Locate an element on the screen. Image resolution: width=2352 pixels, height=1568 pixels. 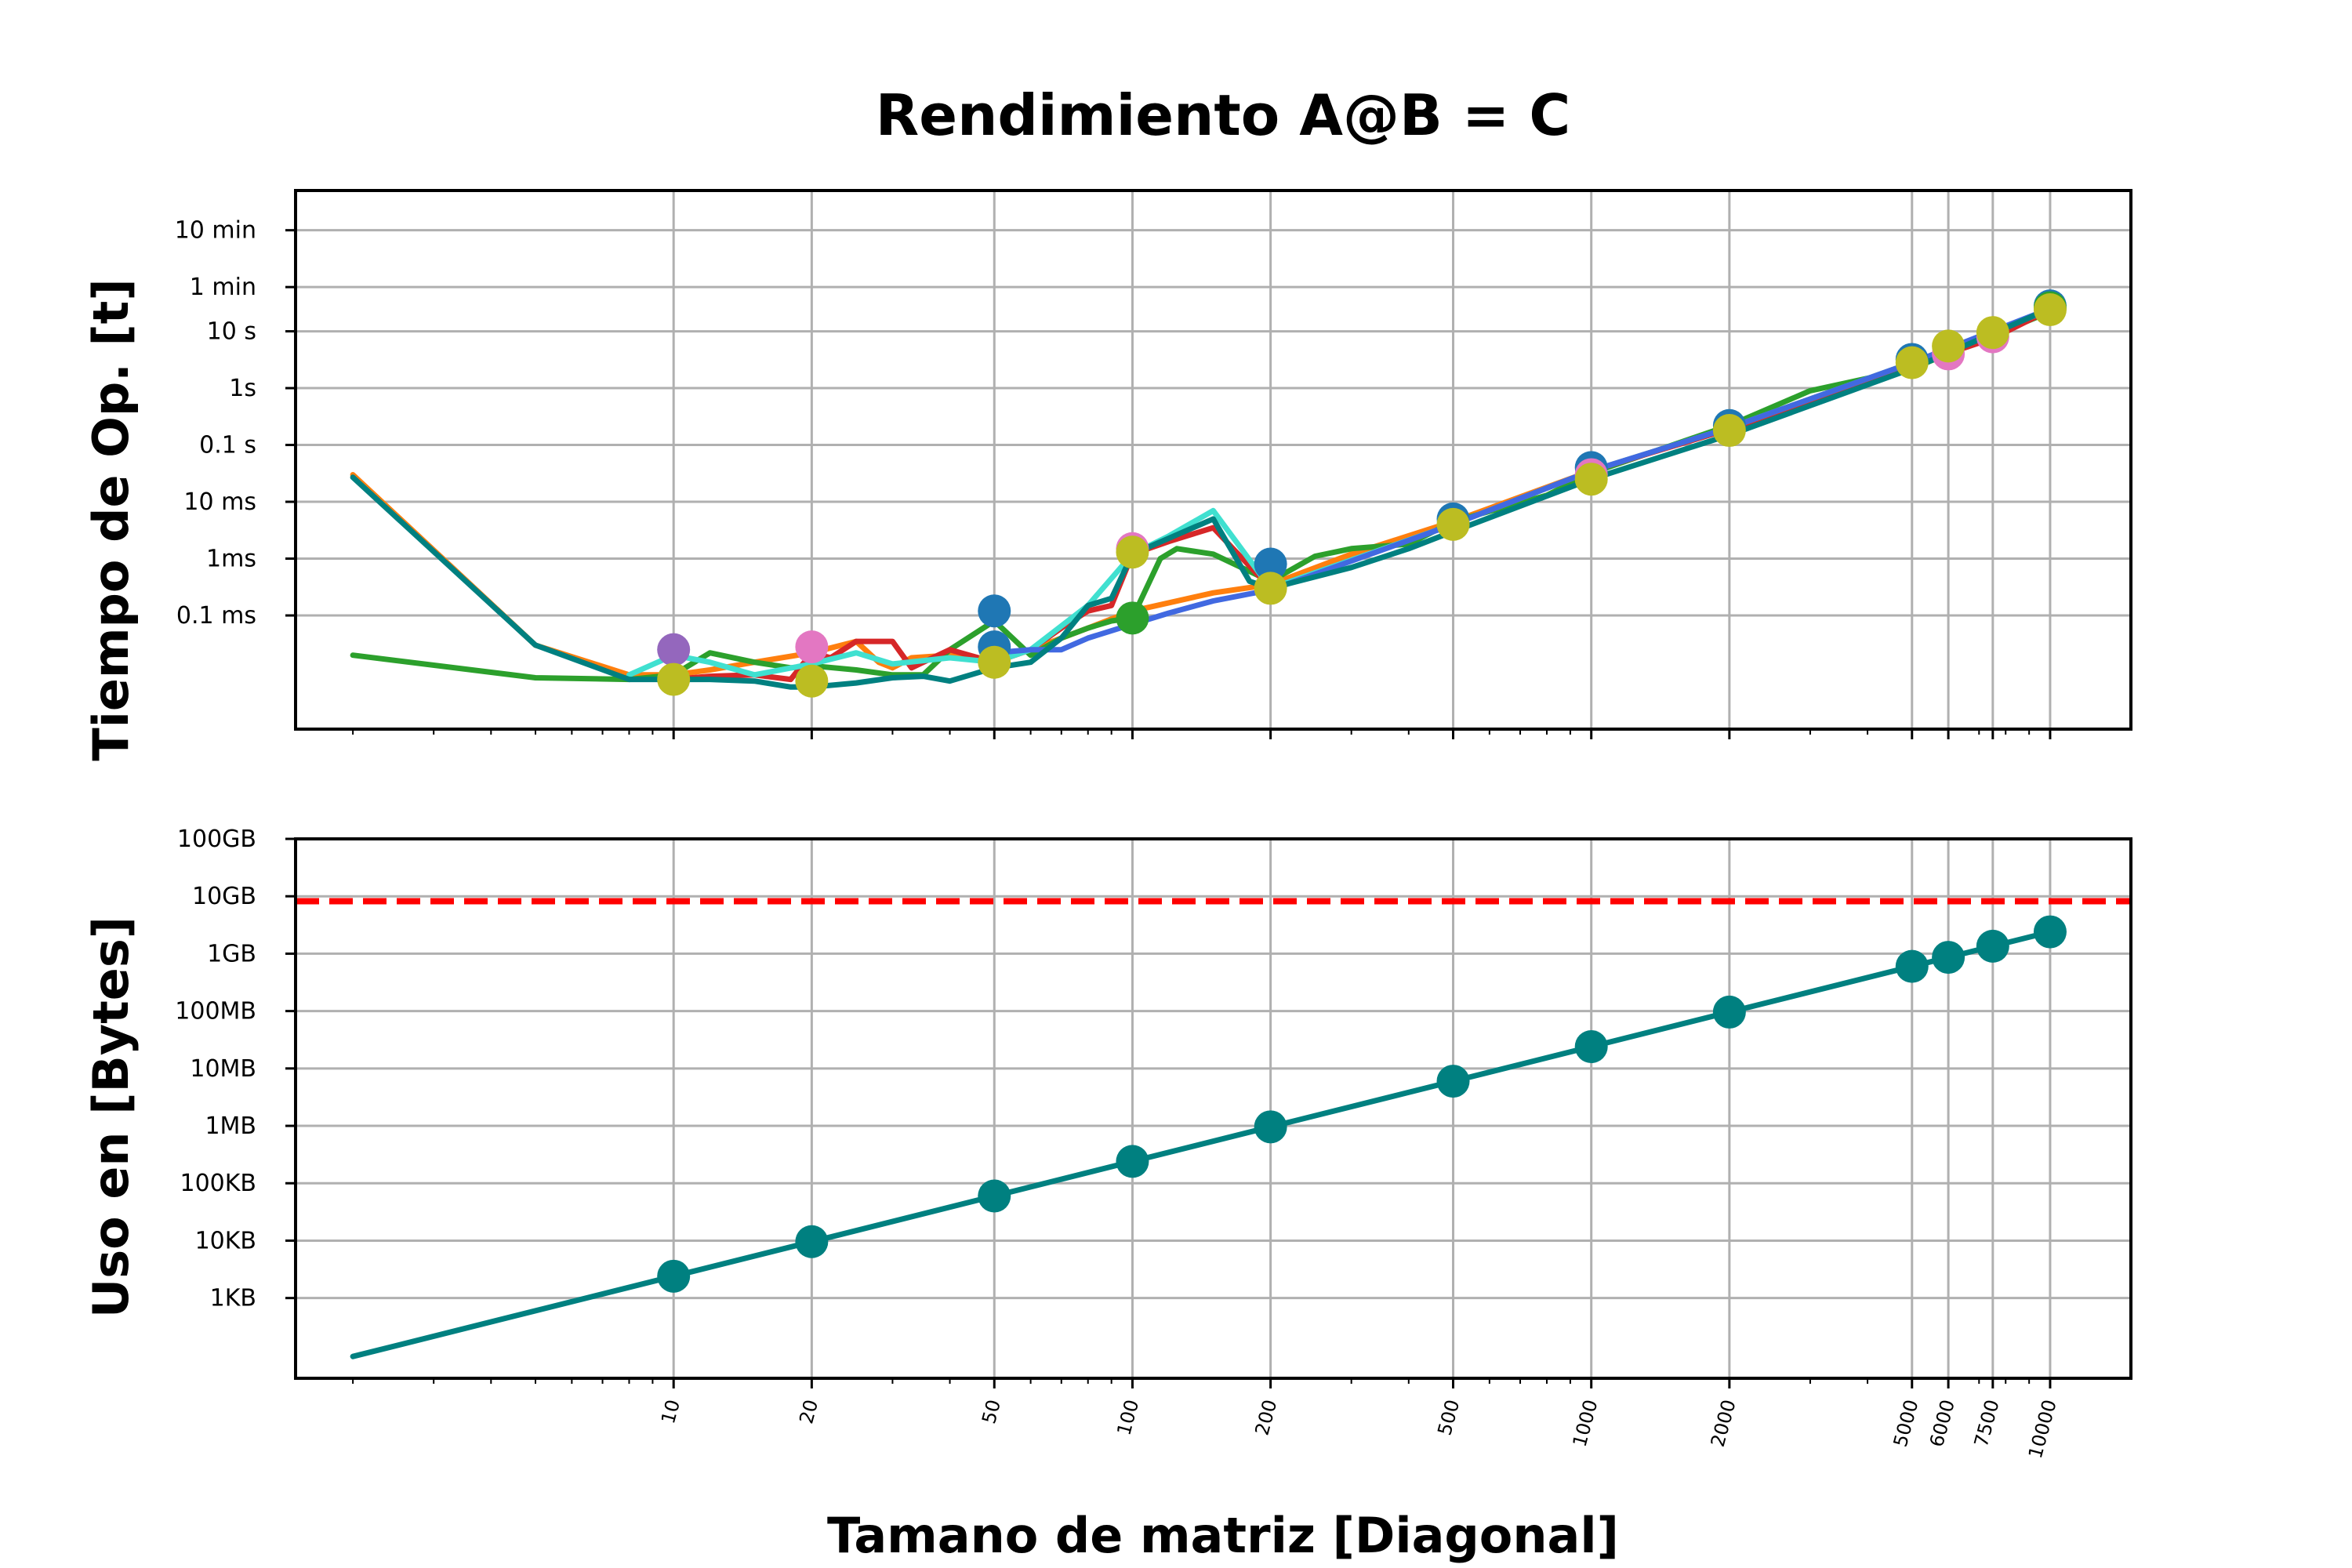
y-tick-label: 0.1 s is located at coordinates (228, 445).